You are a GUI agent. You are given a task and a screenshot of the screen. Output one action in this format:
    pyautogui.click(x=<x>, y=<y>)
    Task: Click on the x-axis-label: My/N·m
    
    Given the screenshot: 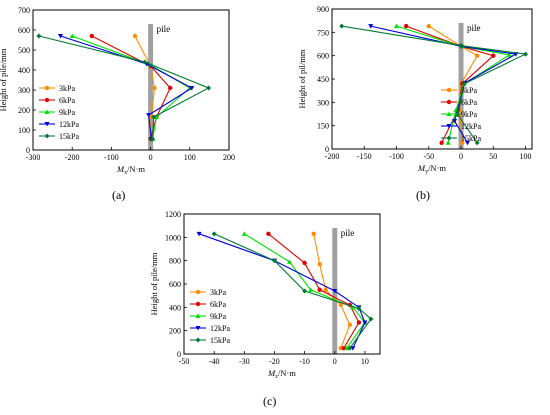 What is the action you would take?
    pyautogui.click(x=431, y=169)
    